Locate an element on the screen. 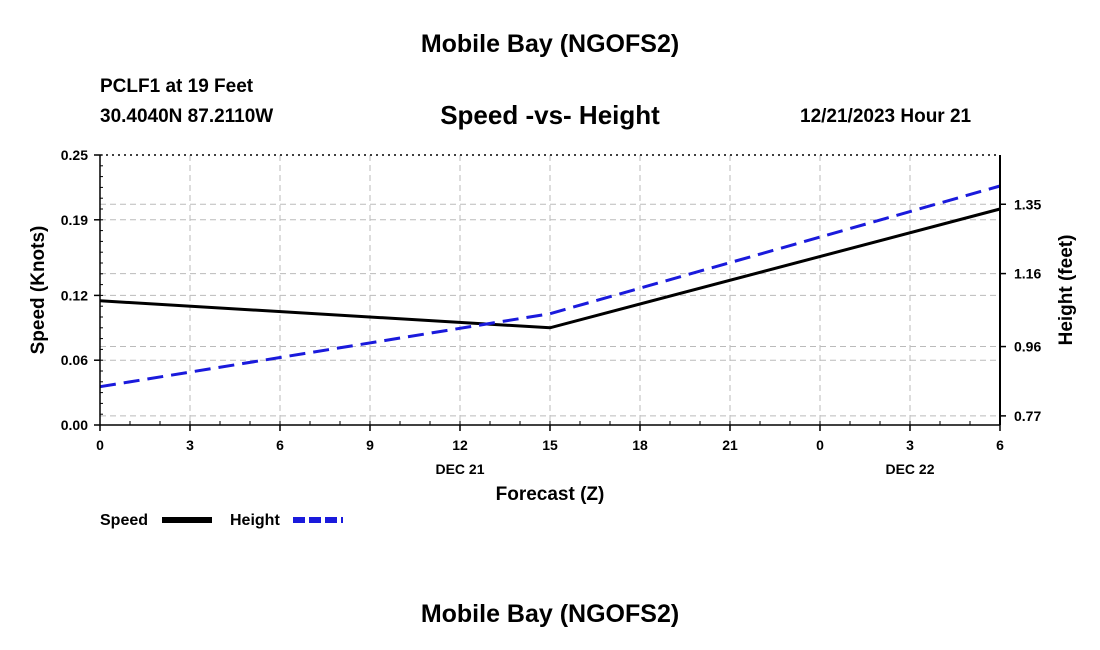 The height and width of the screenshot is (650, 1100). chart-subtitle: Speed -vs- Height is located at coordinates (550, 115).